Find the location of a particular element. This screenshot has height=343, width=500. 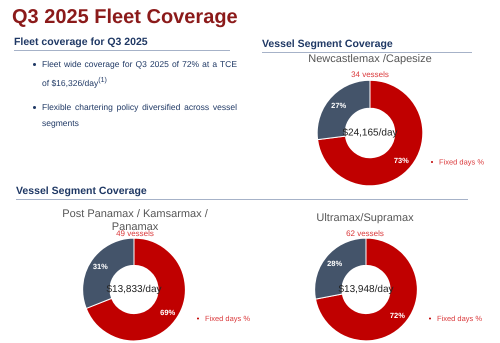

text: Fleet wide coverage for Q3 2025 of 72% at a TCE of $16,326/day$^{(1)}$ is located at coordinates (139, 74).